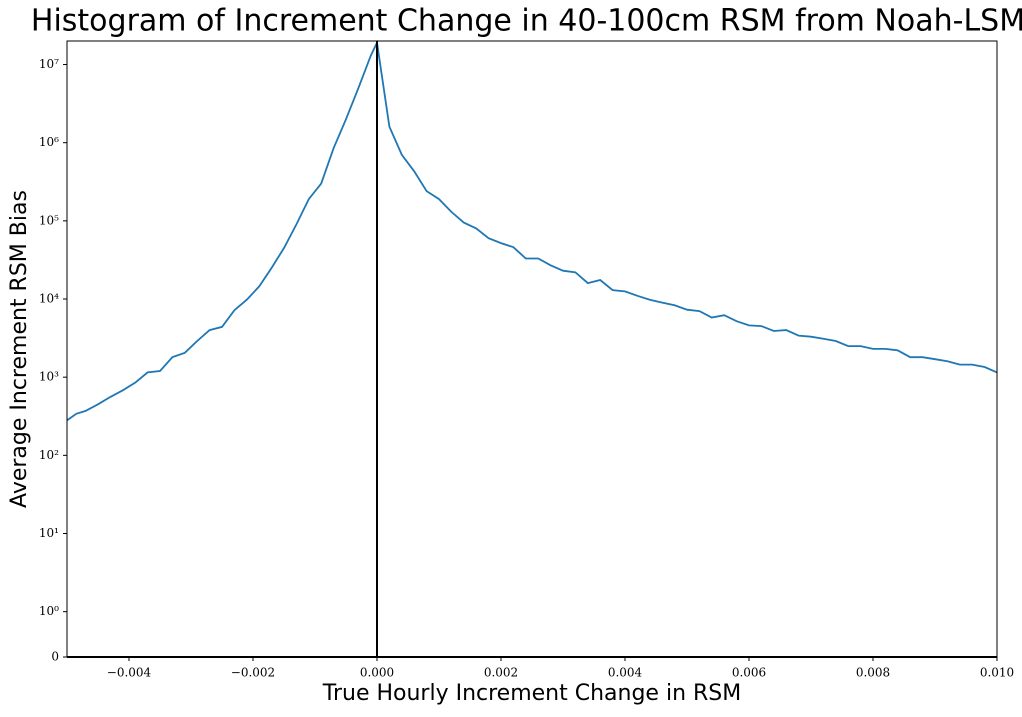 This screenshot has width=1022, height=717. I want to click on y-tick-label: 10², so click(49, 455).